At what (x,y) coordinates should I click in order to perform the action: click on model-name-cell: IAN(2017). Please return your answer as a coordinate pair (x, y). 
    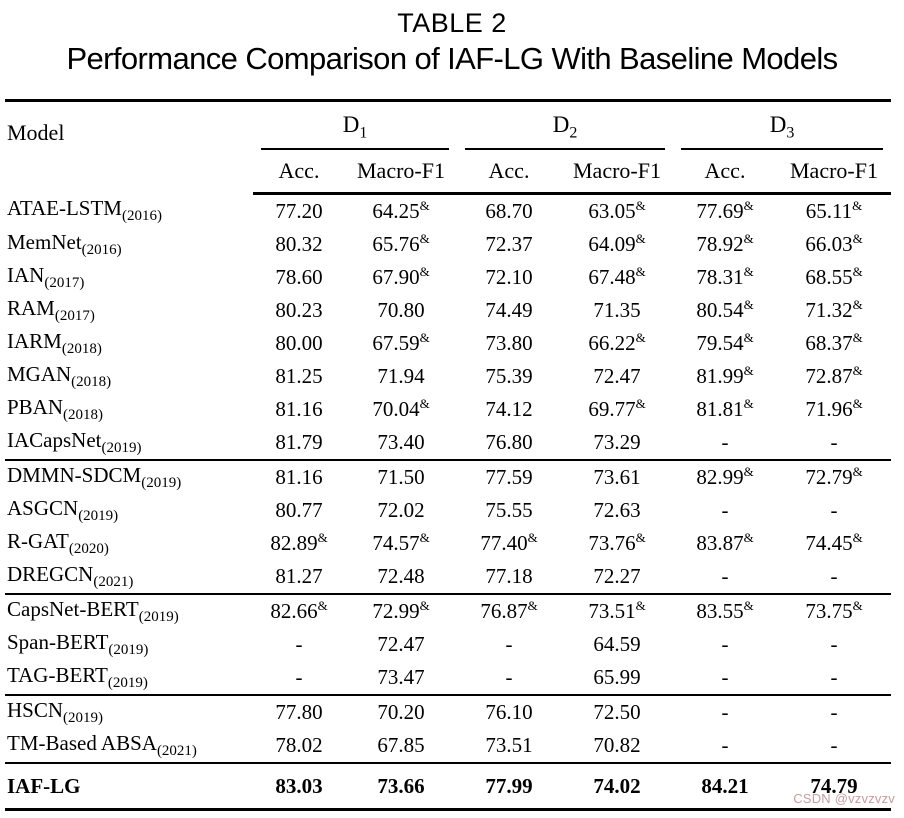
    Looking at the image, I should click on (46, 277).